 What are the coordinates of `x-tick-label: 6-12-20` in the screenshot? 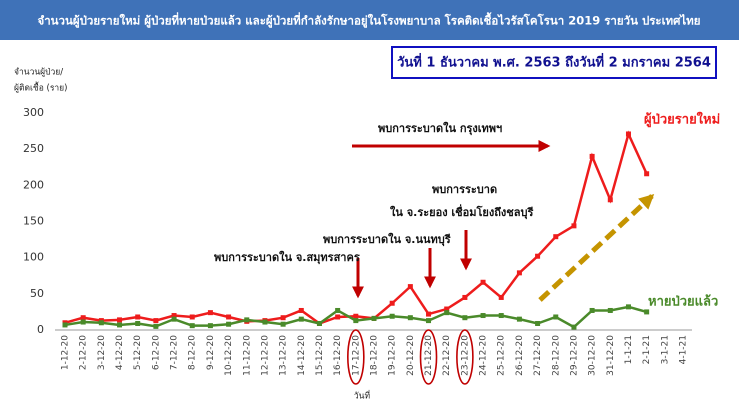 It's located at (156, 352).